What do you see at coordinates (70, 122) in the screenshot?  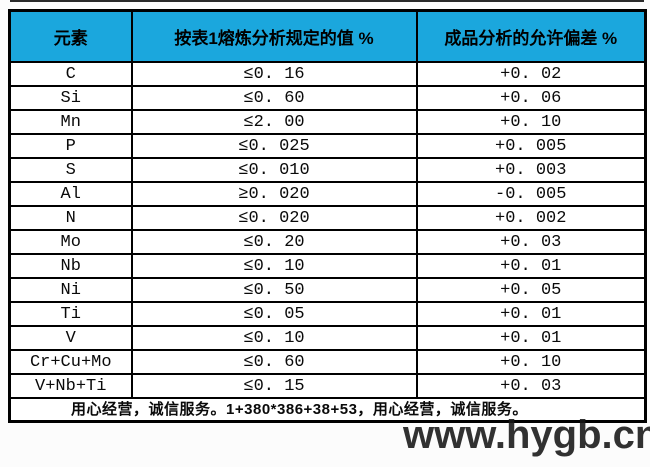 I see `element-cell: Mn` at bounding box center [70, 122].